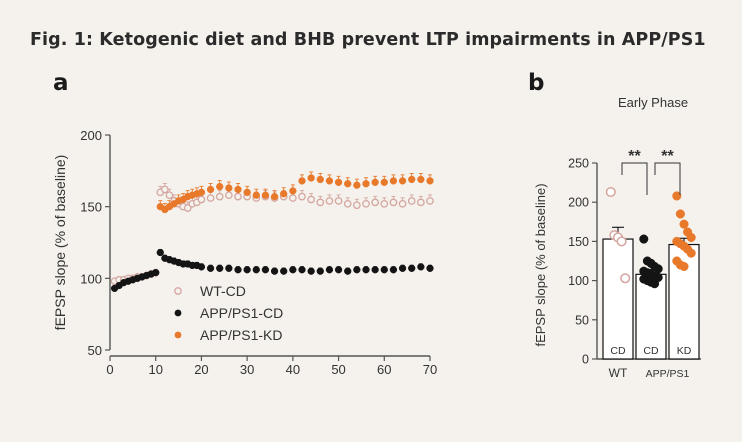 The height and width of the screenshot is (442, 742). Describe the element at coordinates (578, 242) in the screenshot. I see `y-tick-label: 150` at that location.